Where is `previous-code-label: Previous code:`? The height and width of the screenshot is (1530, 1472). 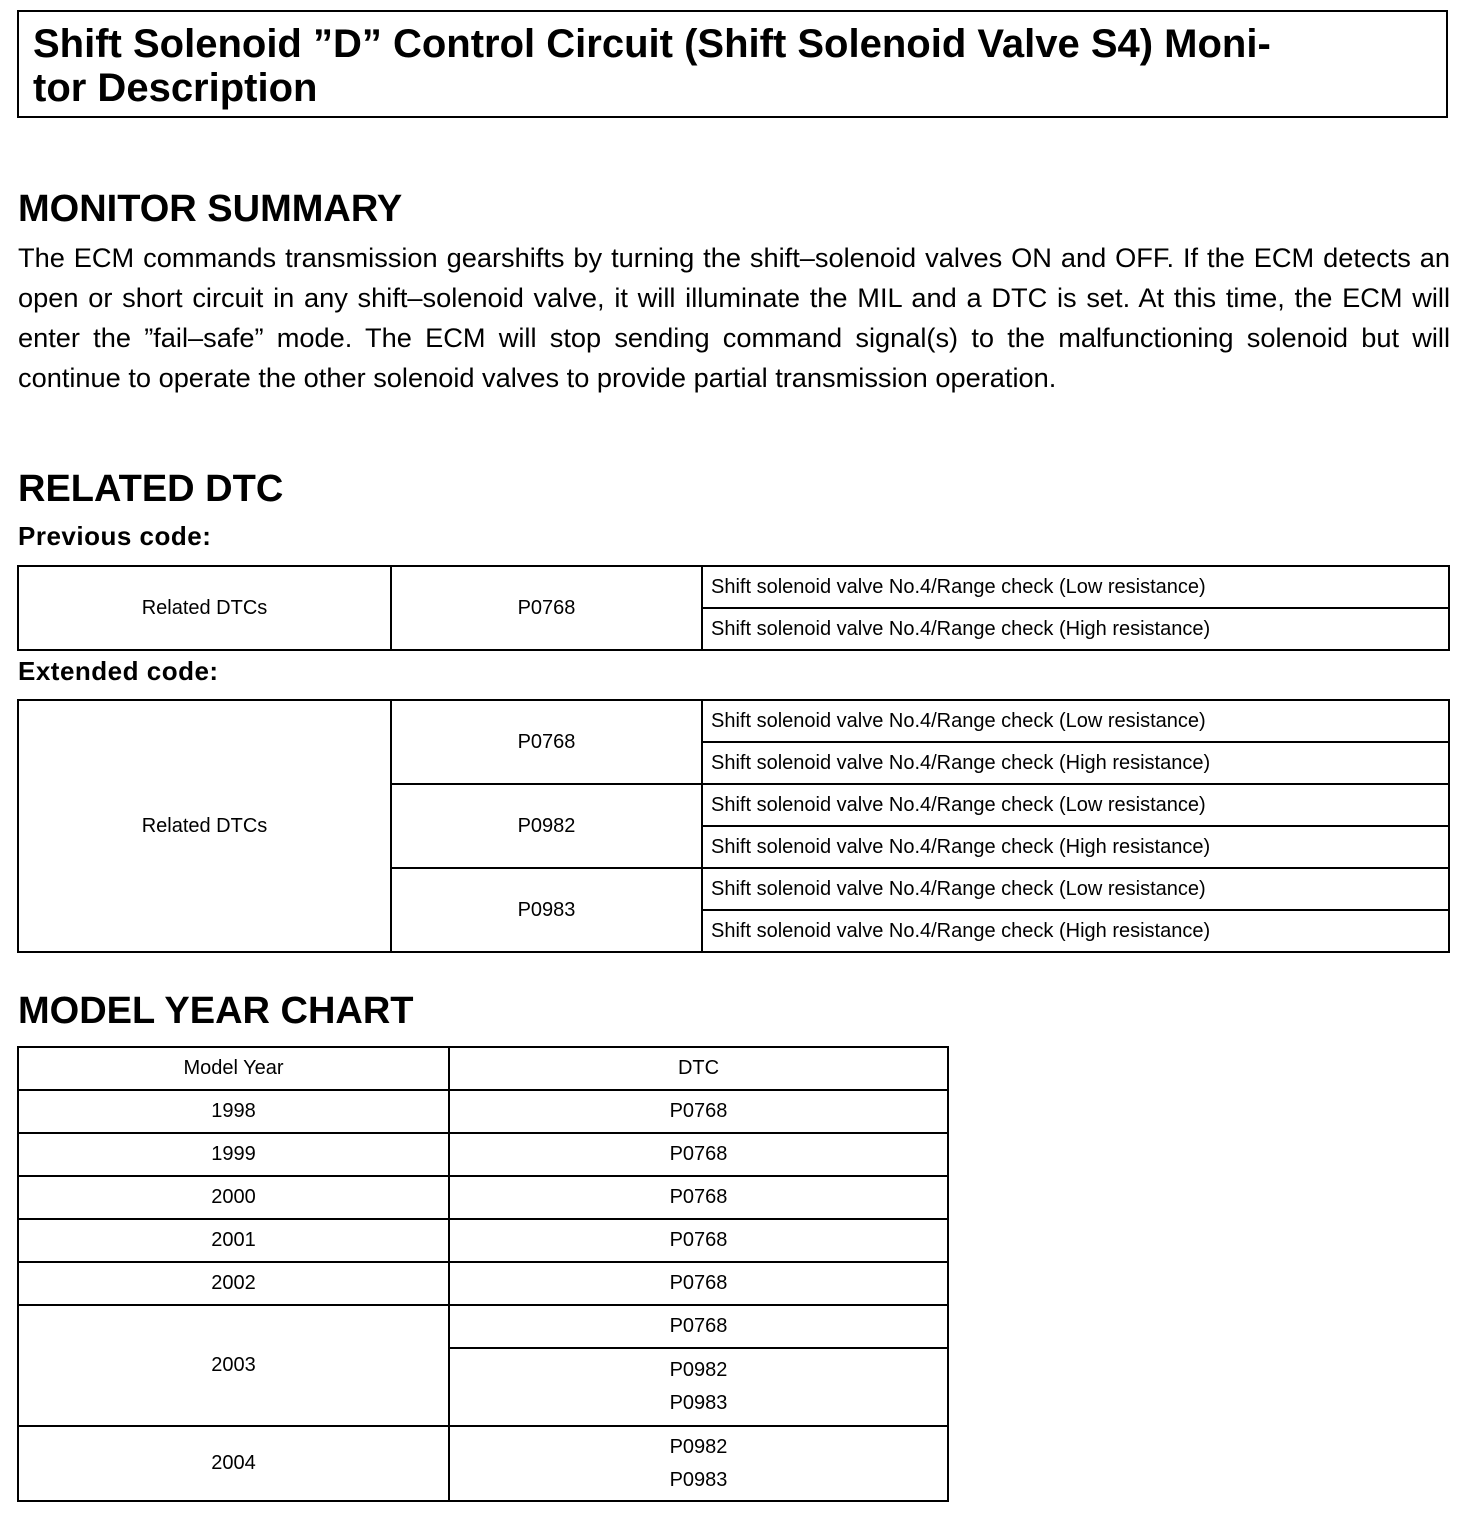
previous-code-label: Previous code: is located at coordinates (115, 536).